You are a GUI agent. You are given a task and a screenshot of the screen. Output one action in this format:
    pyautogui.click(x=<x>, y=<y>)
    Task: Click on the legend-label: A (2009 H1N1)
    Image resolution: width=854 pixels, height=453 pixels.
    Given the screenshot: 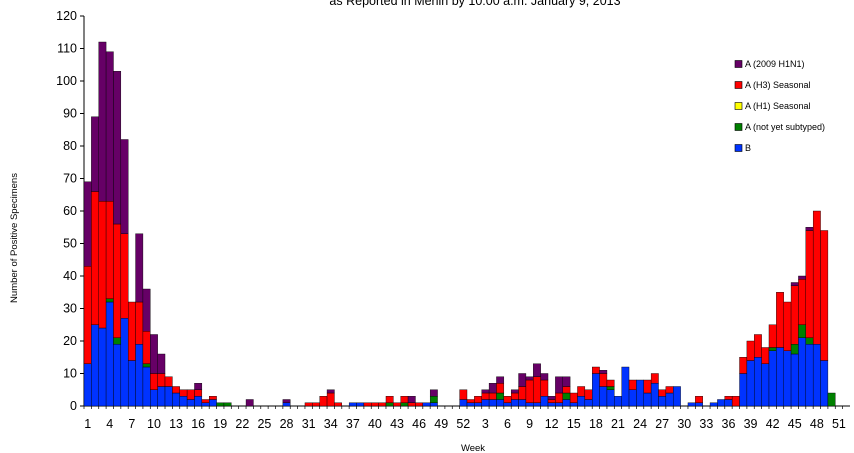 What is the action you would take?
    pyautogui.click(x=775, y=64)
    